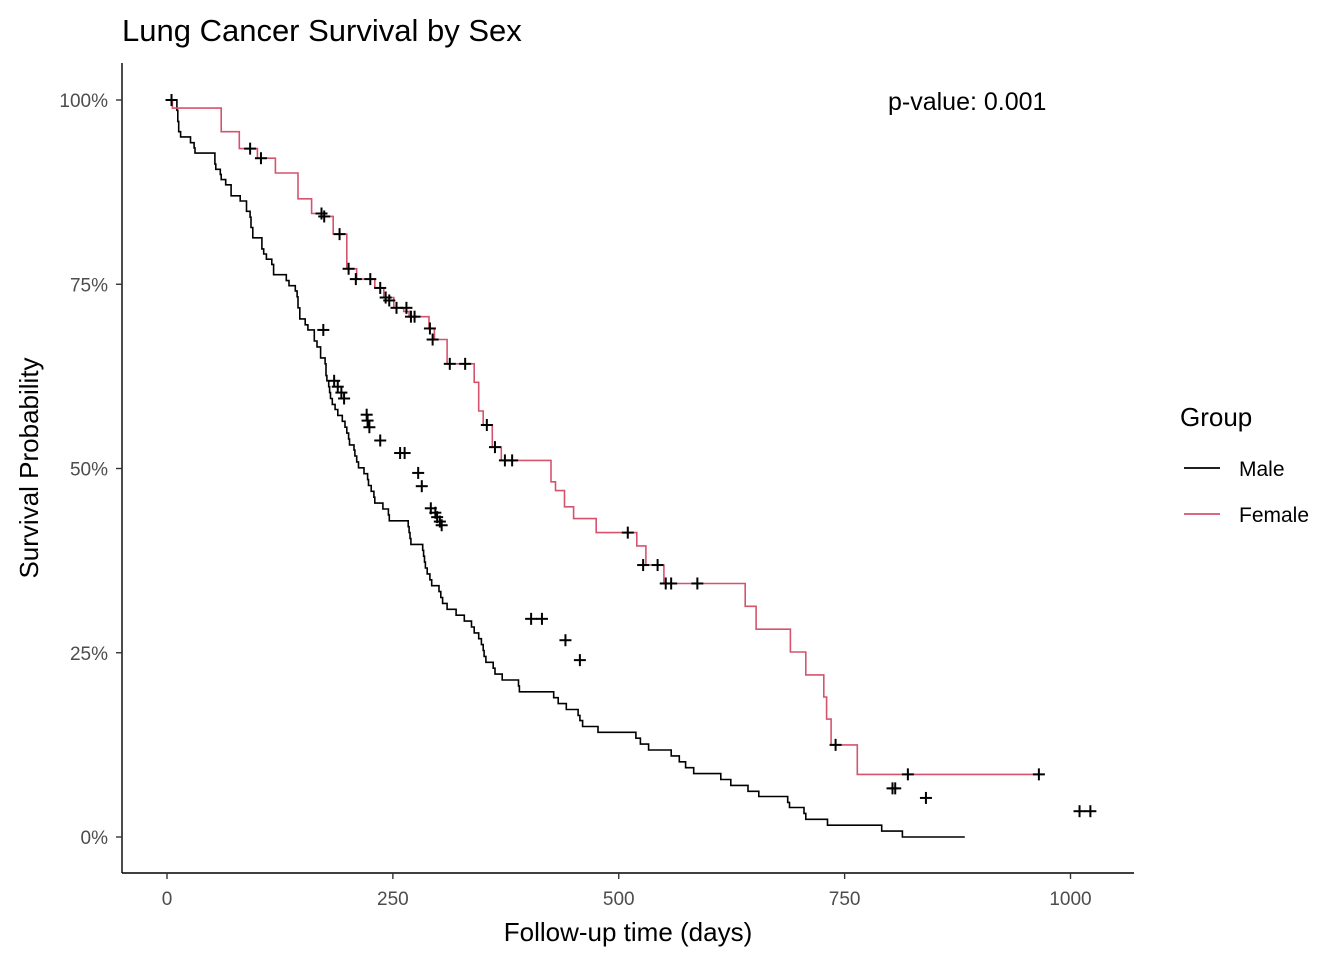 The image size is (1344, 960). What do you see at coordinates (967, 102) in the screenshot?
I see `p-value-annotation: p-value: 0.001` at bounding box center [967, 102].